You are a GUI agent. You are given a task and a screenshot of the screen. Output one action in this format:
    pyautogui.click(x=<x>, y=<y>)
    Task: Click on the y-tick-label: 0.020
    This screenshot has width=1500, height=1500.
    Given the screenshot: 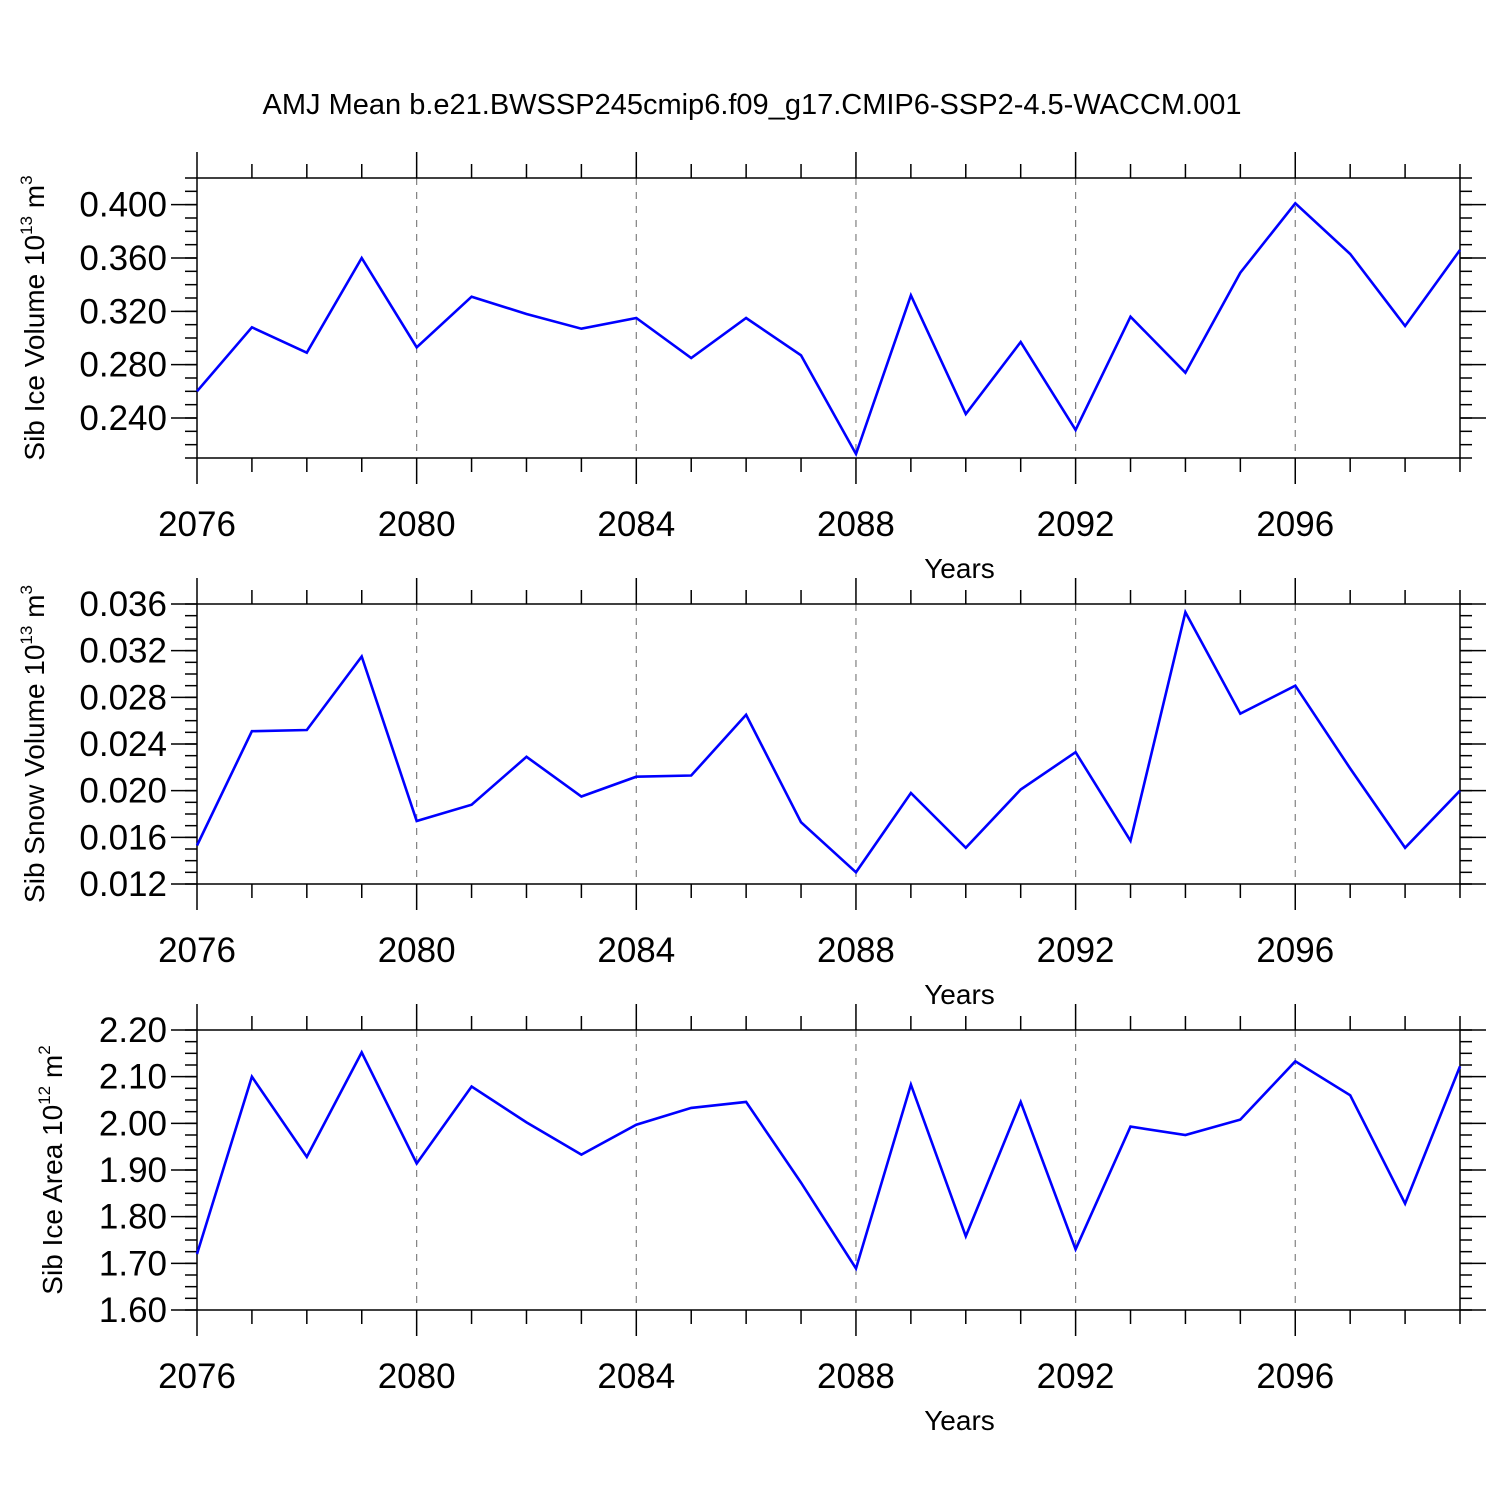 What is the action you would take?
    pyautogui.click(x=123, y=791)
    